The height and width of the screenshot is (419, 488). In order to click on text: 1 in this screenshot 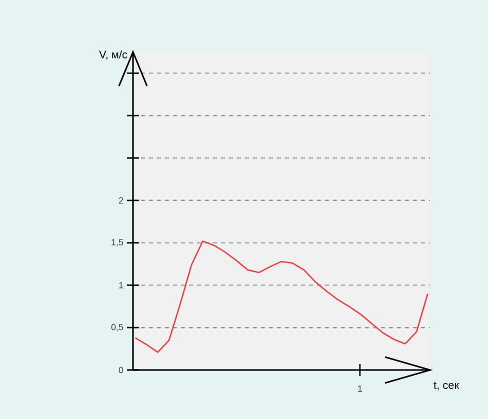, I will do `click(360, 389)`.